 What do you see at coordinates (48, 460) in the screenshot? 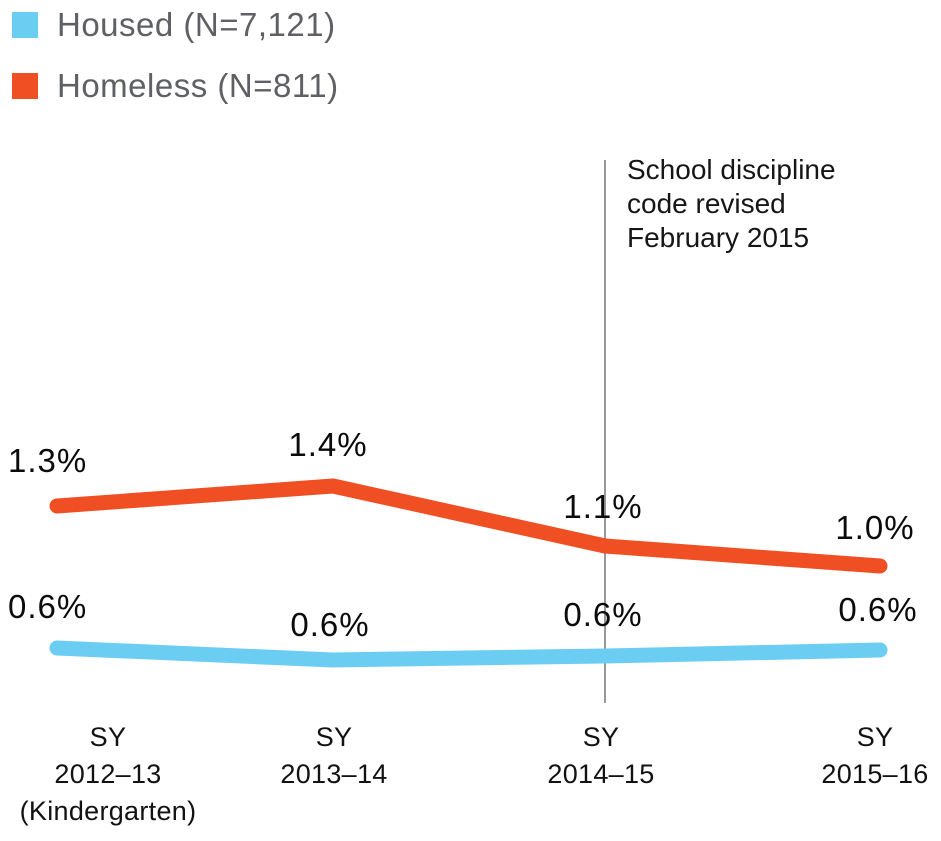
I see `point-label-homeless-0: 1.3%` at bounding box center [48, 460].